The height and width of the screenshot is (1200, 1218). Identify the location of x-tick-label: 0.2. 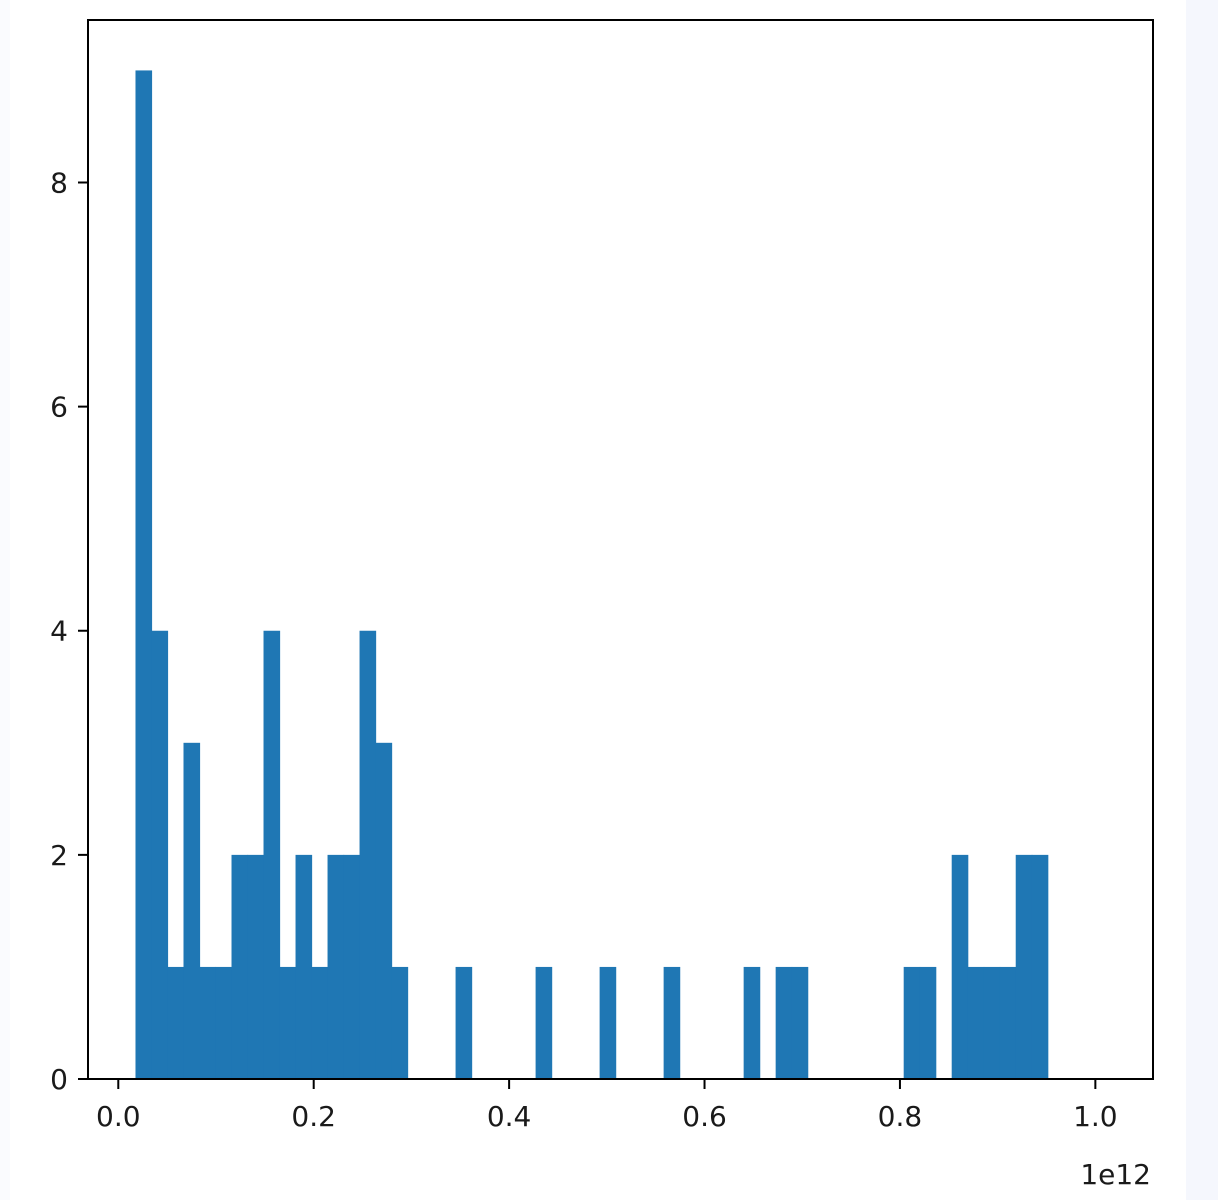
(313, 1116).